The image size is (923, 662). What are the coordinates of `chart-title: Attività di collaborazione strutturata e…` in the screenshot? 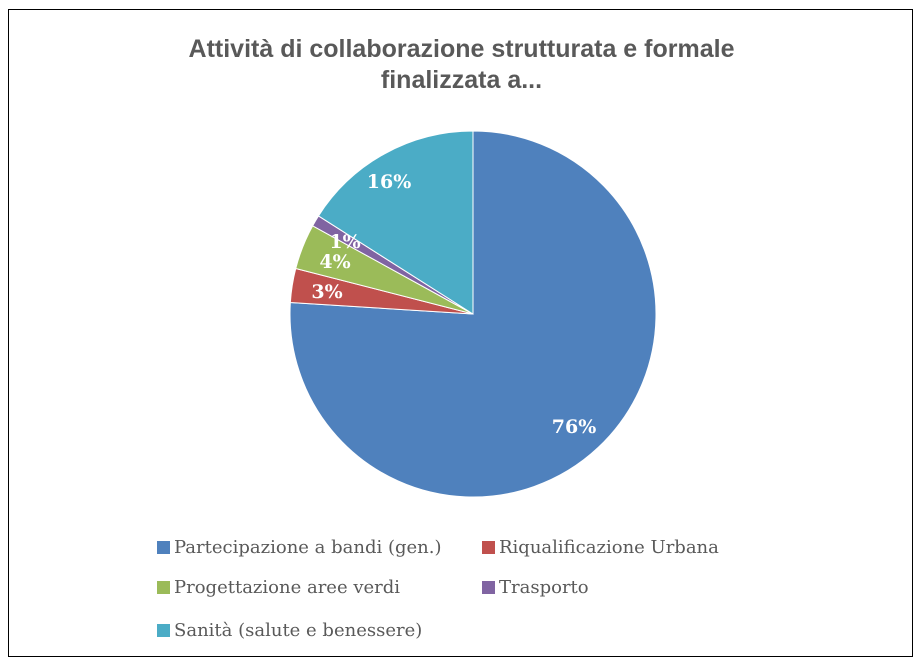 It's located at (461, 65).